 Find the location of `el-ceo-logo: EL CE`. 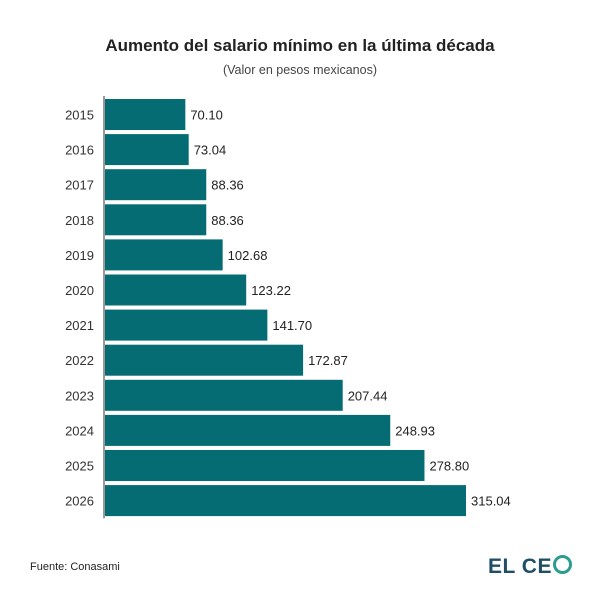

el-ceo-logo: EL CE is located at coordinates (530, 567).